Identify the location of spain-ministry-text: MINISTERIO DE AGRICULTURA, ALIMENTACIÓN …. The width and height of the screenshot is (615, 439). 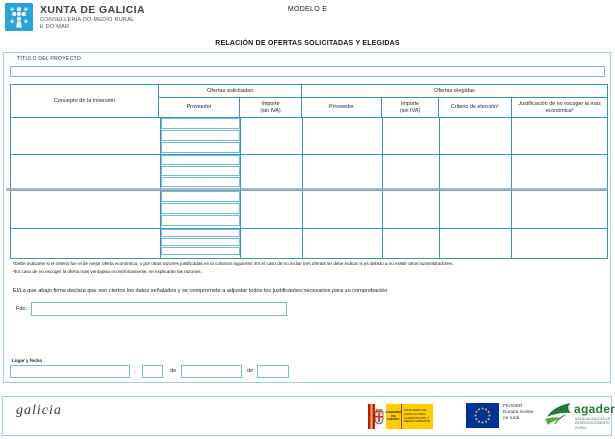
(417, 416).